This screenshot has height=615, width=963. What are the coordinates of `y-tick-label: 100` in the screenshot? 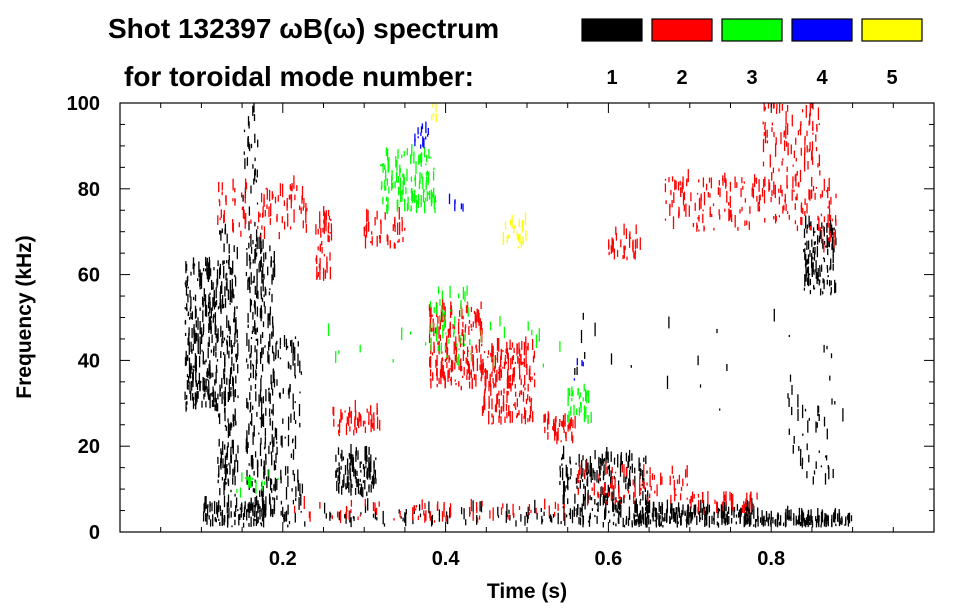 It's located at (83, 104).